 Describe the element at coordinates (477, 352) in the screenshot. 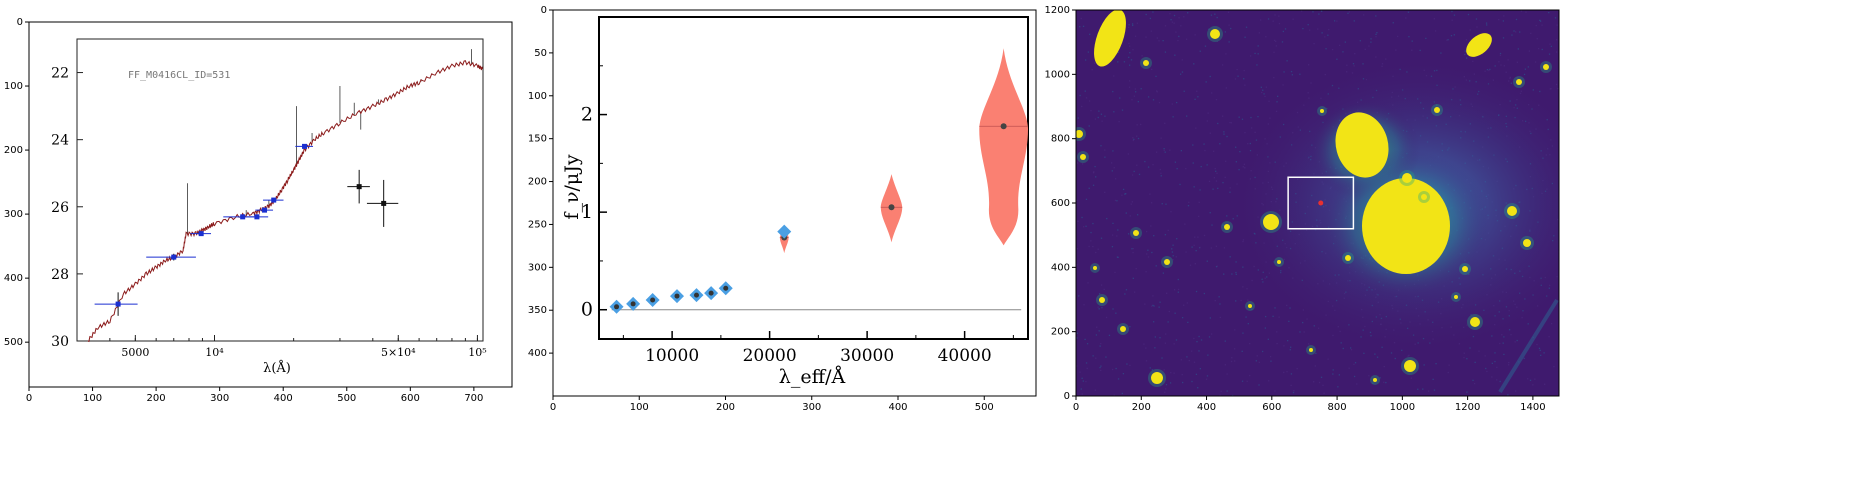

I see `embedded-x-tick-label: 10⁵` at that location.